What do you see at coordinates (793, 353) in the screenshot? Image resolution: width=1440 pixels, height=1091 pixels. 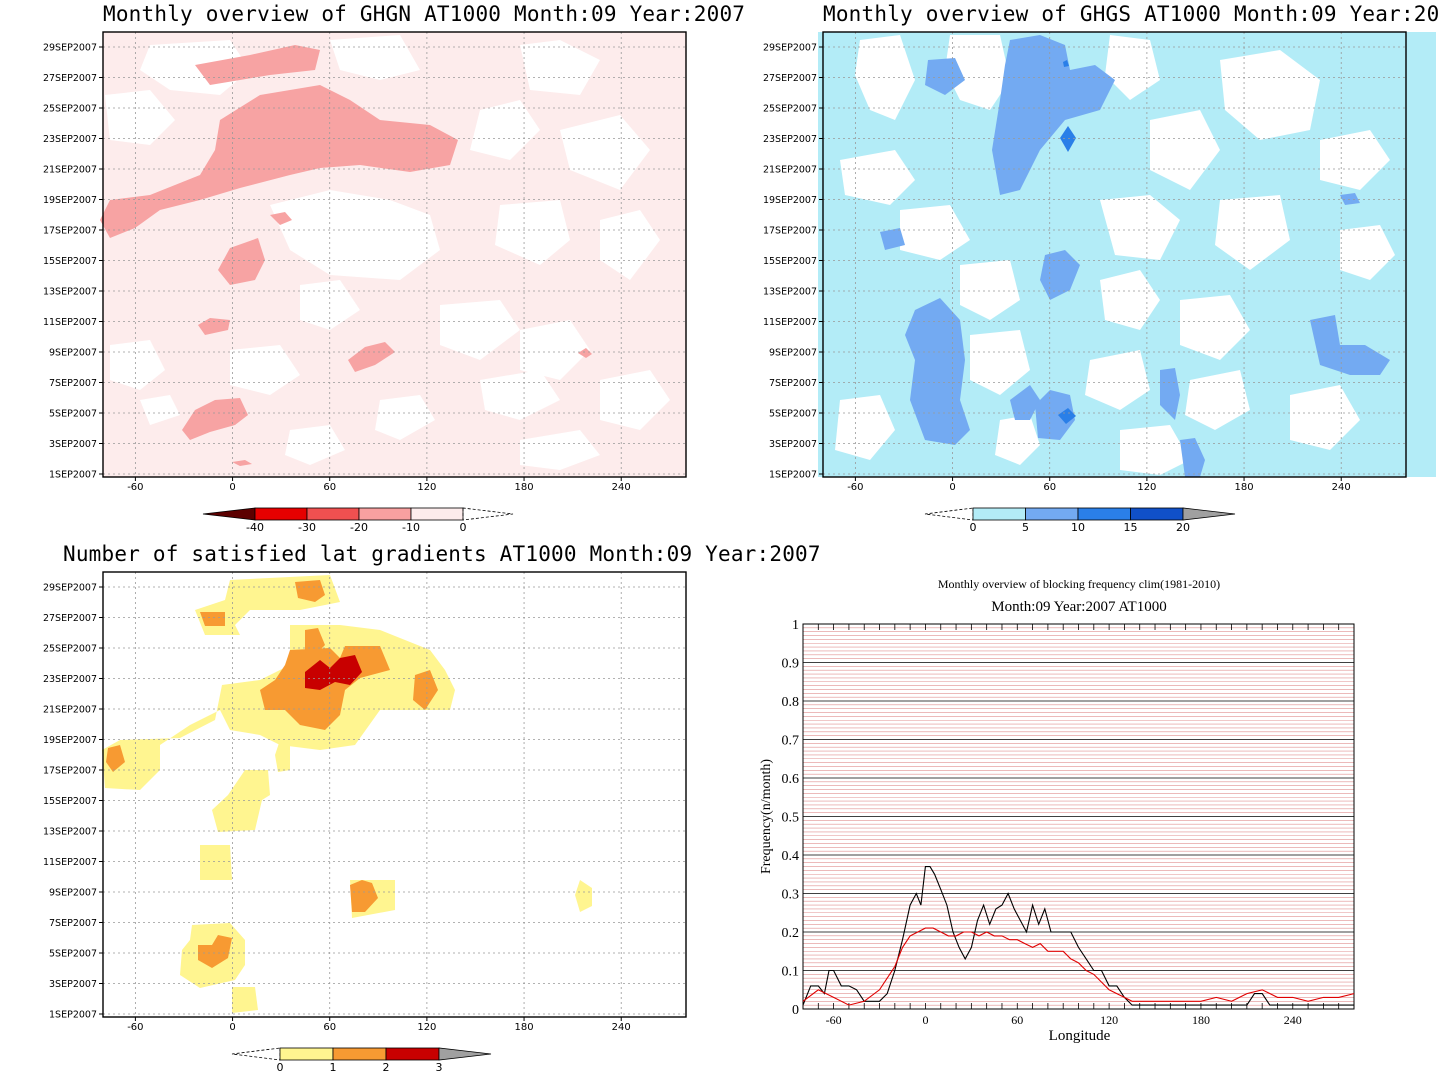 I see `ghgs-ytick-label: 9SEP2007` at bounding box center [793, 353].